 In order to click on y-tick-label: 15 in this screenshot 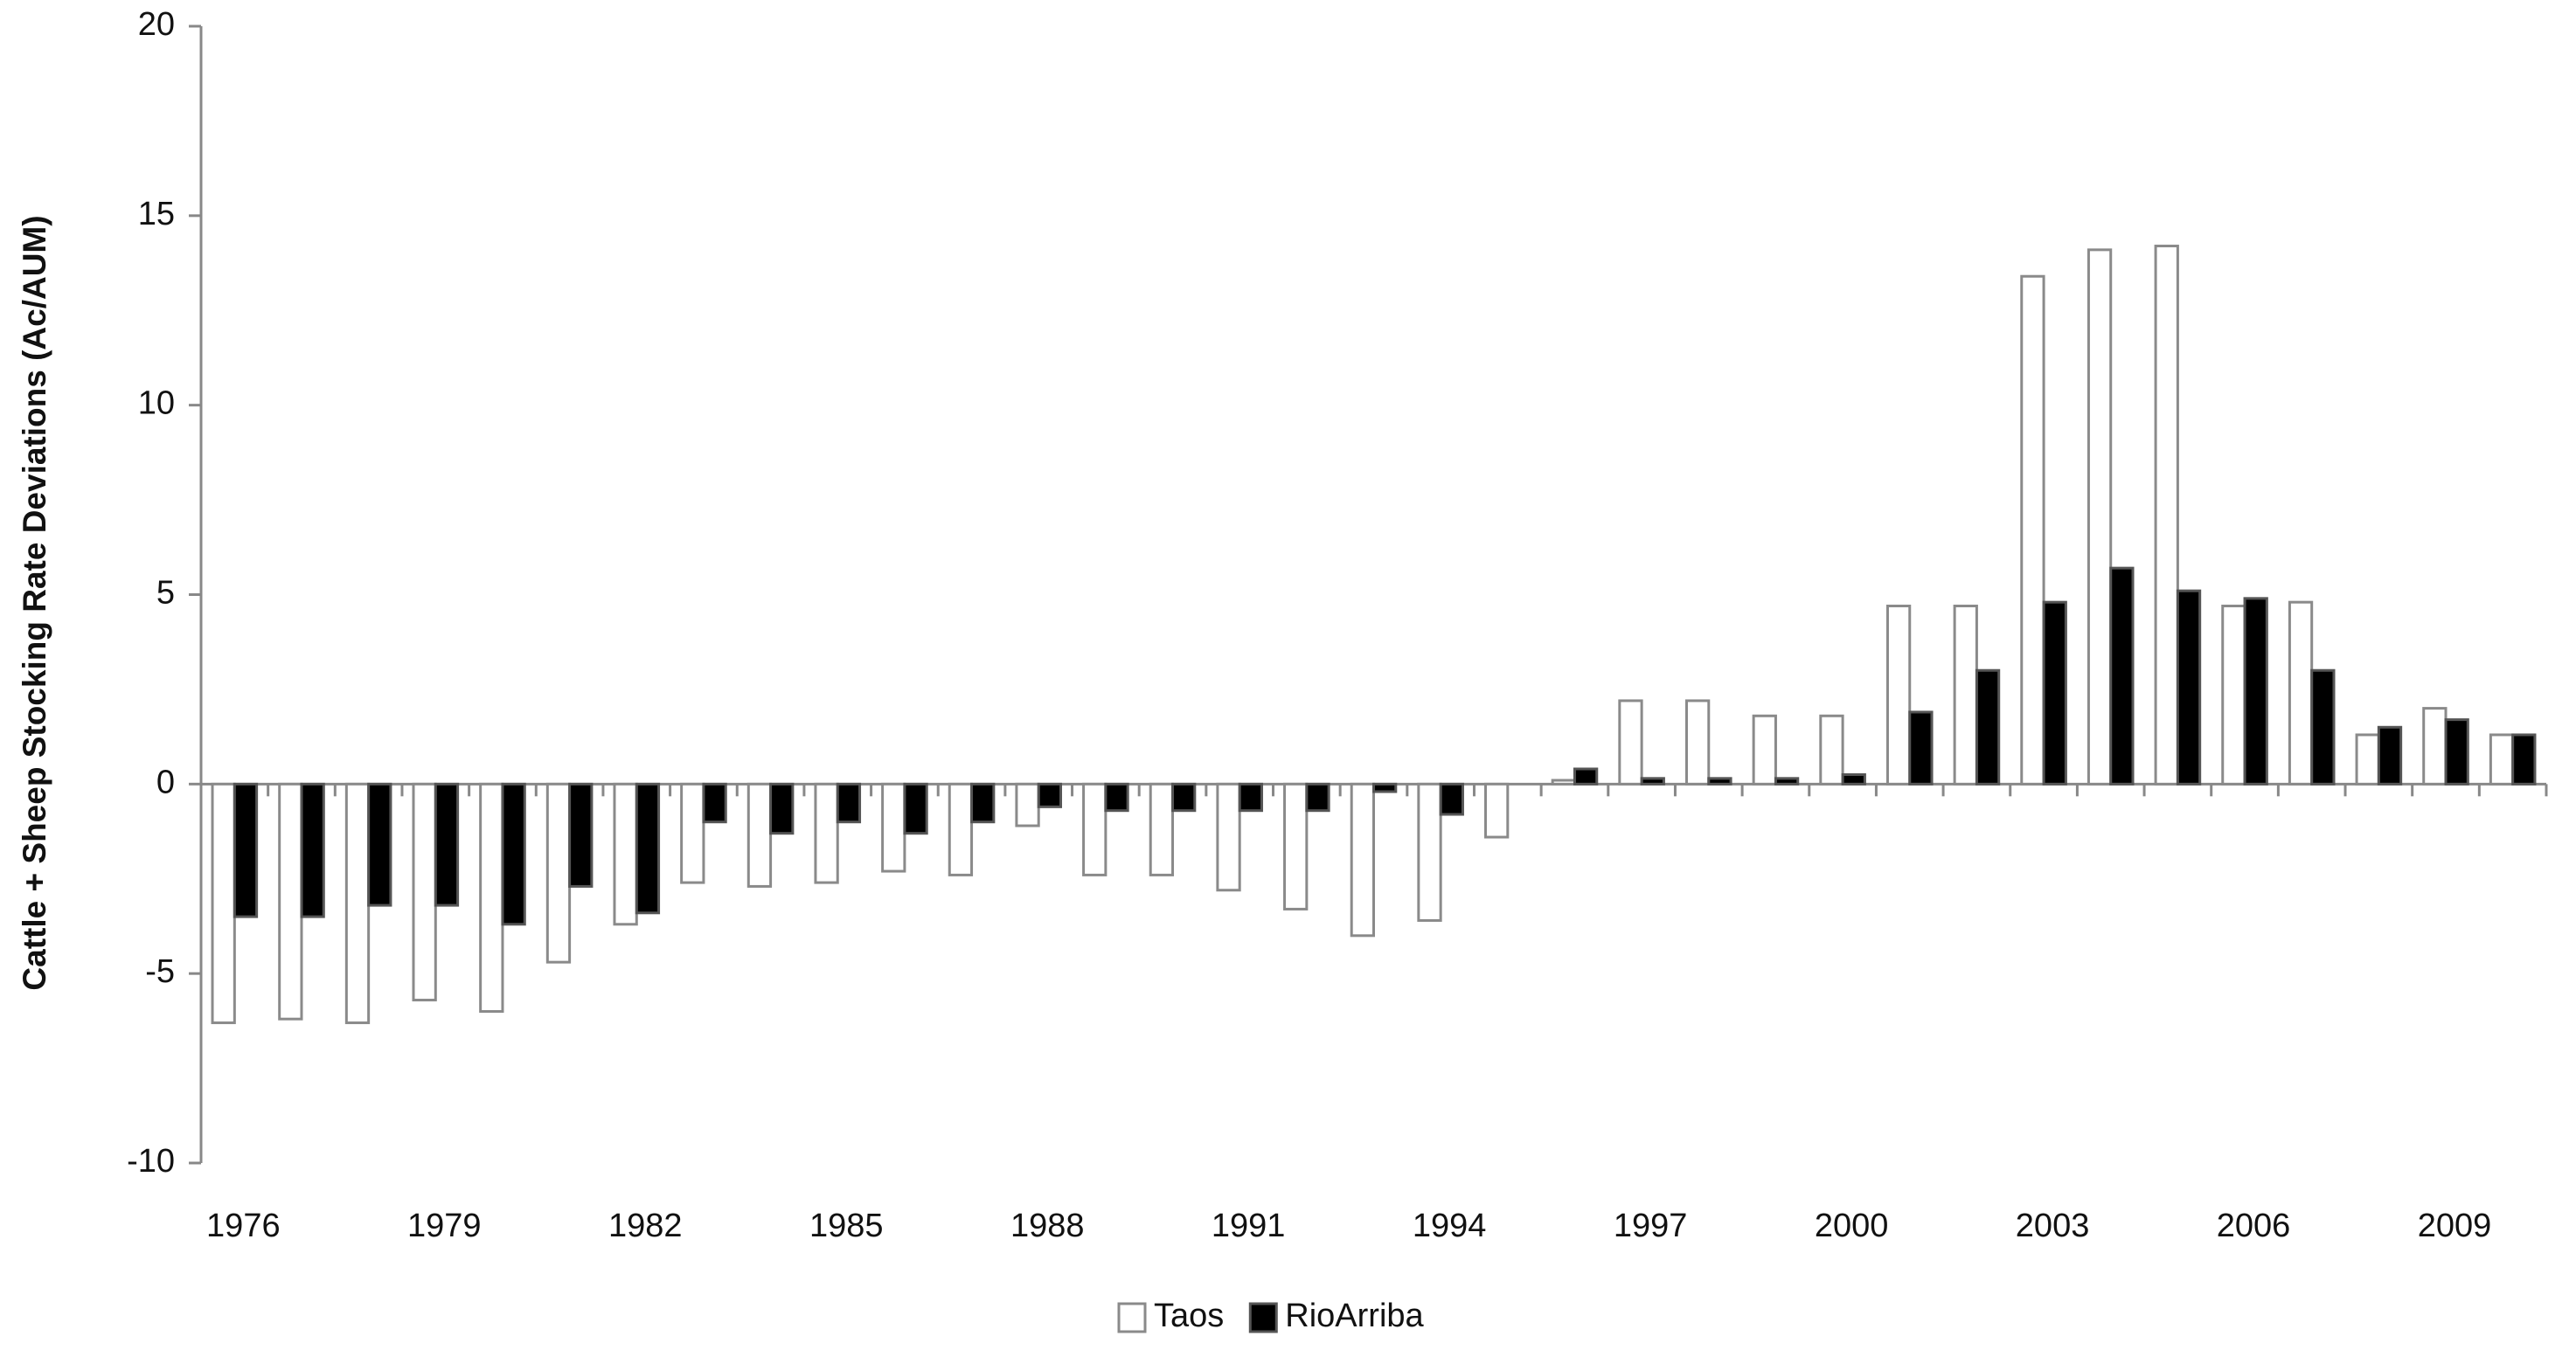, I will do `click(157, 214)`.